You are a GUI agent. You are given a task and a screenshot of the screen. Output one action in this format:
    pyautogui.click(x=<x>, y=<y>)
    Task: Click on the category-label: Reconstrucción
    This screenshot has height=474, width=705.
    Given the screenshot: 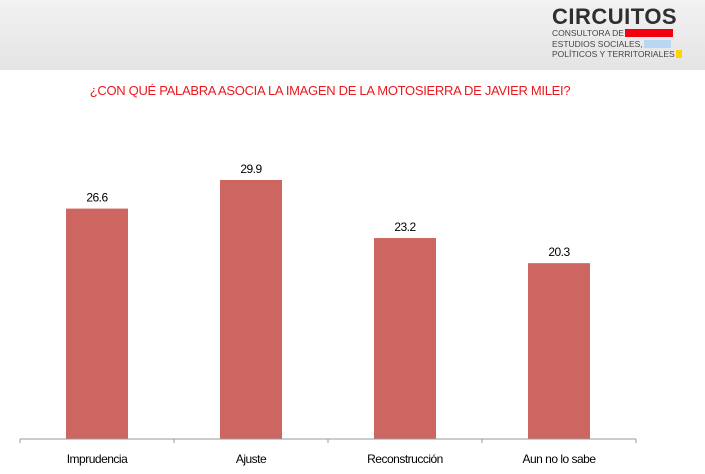 What is the action you would take?
    pyautogui.click(x=405, y=459)
    